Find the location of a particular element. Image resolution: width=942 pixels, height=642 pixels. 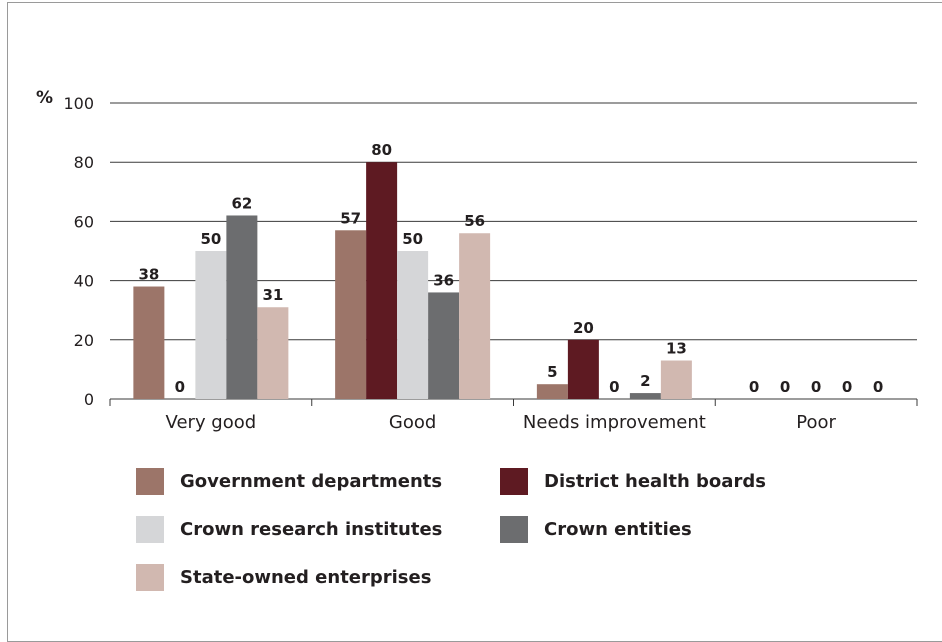

y-tick-label: 0 is located at coordinates (89, 399).